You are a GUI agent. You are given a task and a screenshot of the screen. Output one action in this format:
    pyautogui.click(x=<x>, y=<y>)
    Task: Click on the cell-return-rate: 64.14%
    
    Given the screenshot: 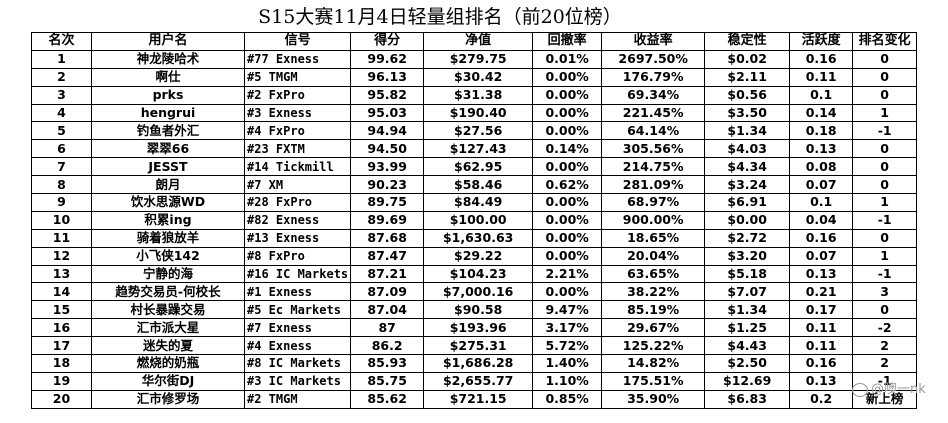 What is the action you would take?
    pyautogui.click(x=653, y=131)
    